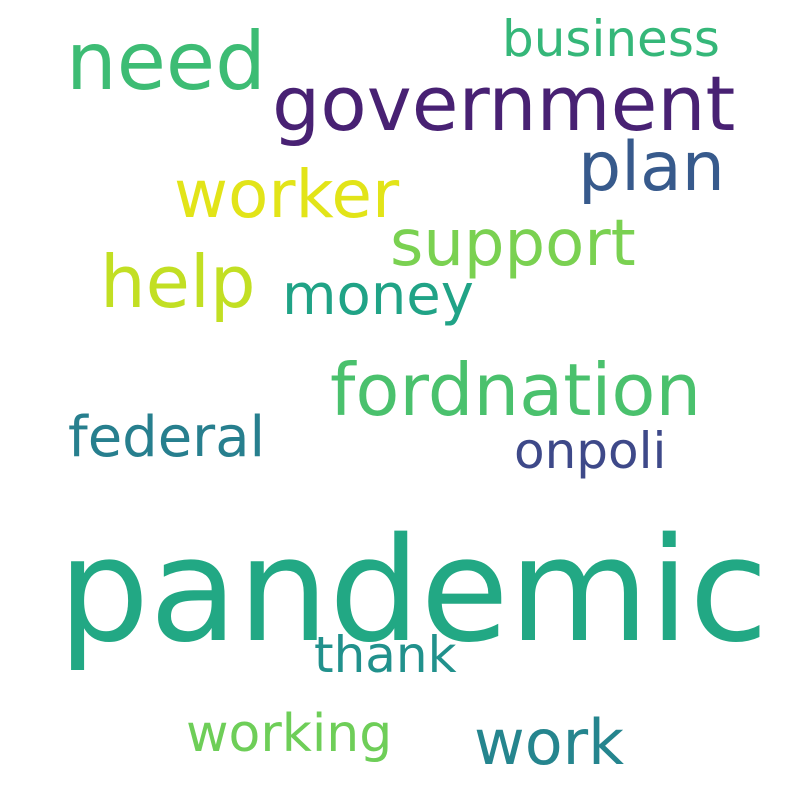 This screenshot has width=800, height=800. Describe the element at coordinates (513, 244) in the screenshot. I see `word-support: support` at that location.